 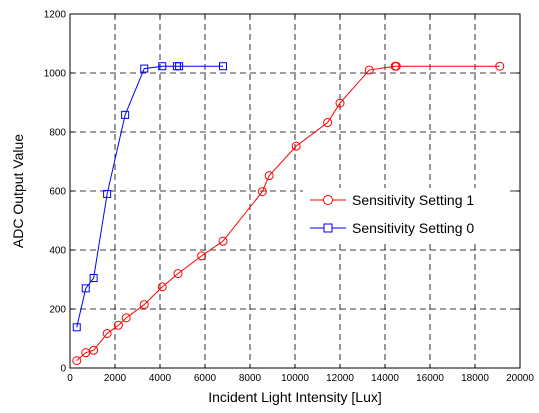 I want to click on y-tick-label: 600, so click(x=57, y=192).